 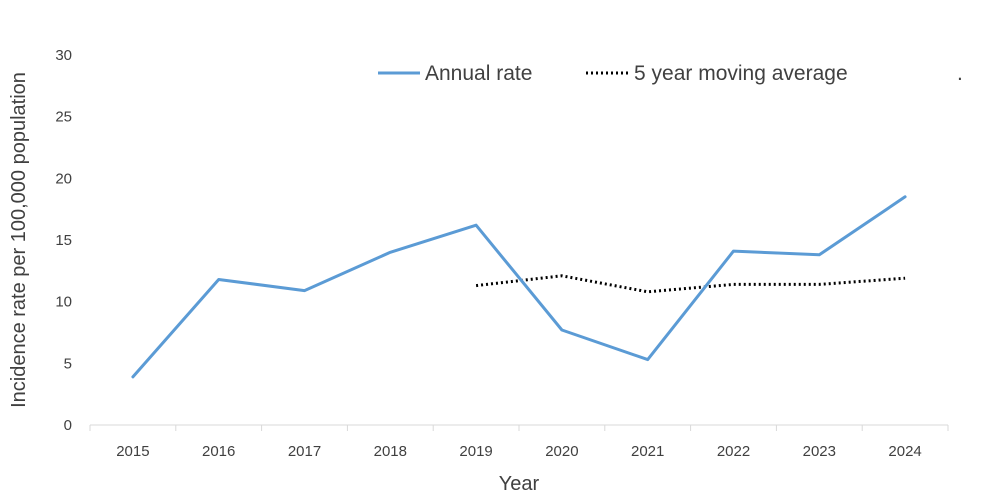 What do you see at coordinates (519, 442) in the screenshot?
I see `x-axis-ticks: 2015 2016 2017 2018 2019 2020 2021 2022 2023 2024` at bounding box center [519, 442].